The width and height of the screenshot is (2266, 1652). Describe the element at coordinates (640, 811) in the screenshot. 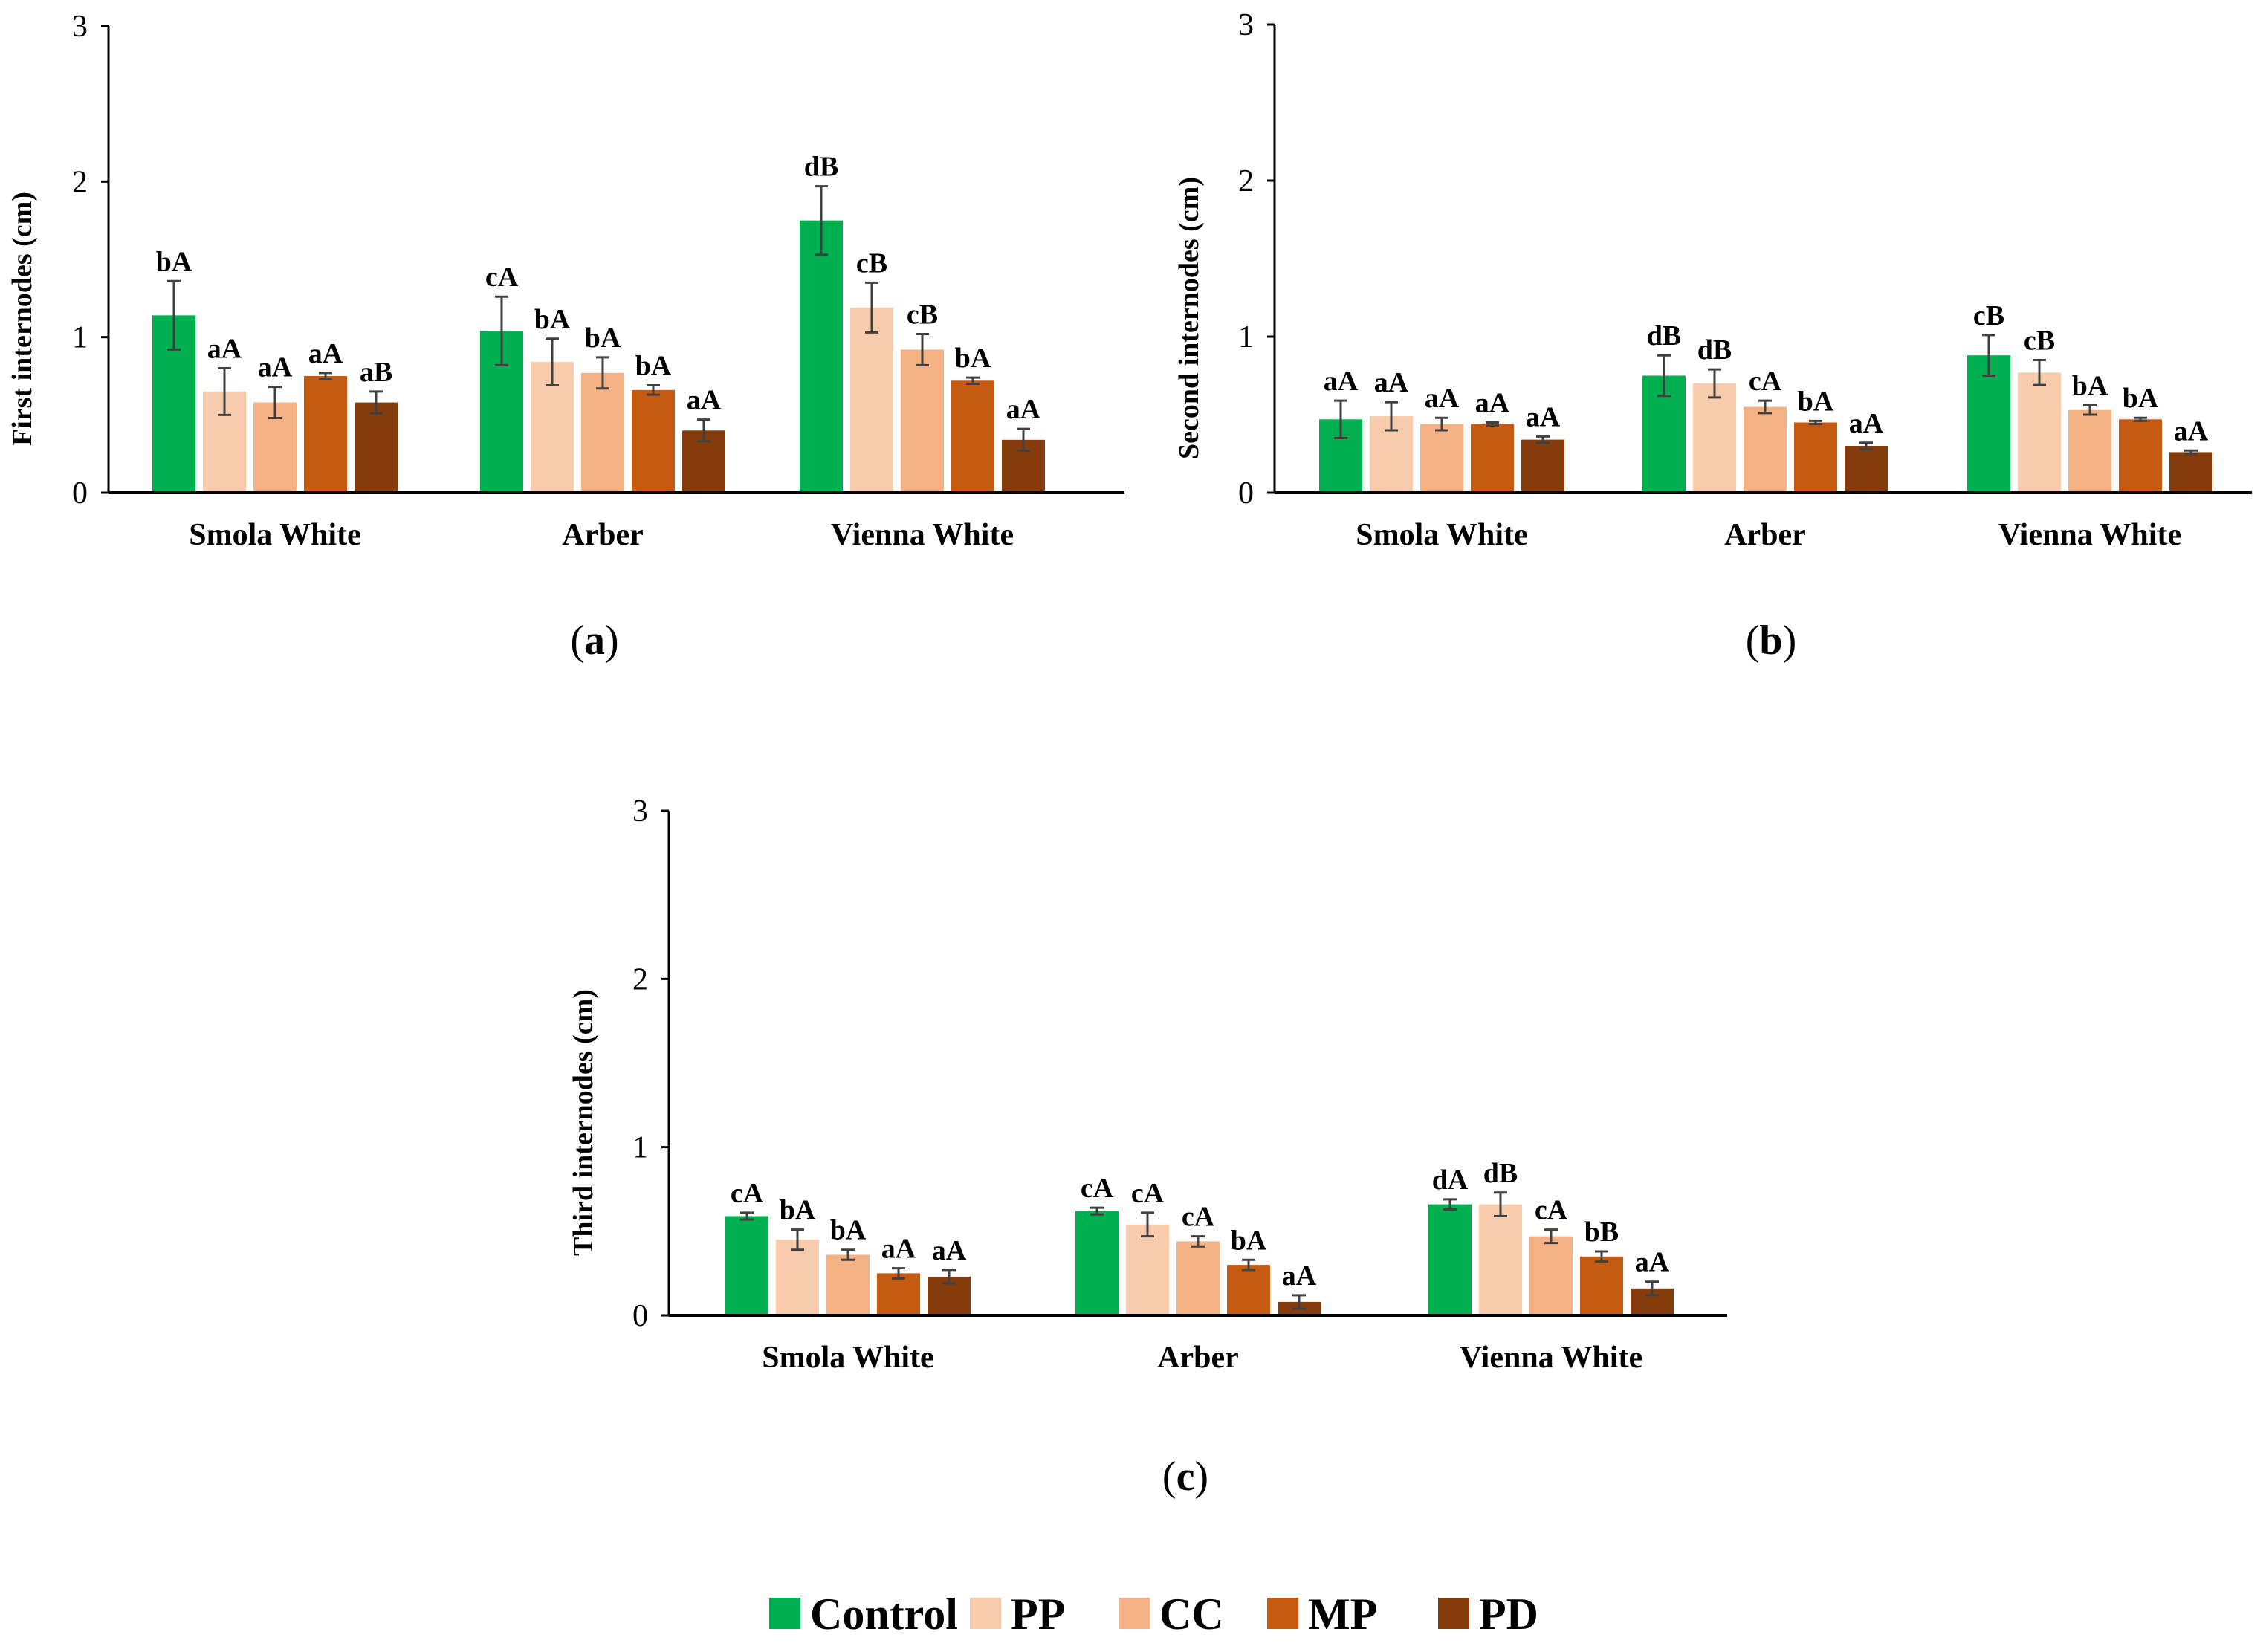

I see `y-tick-label: 3` at that location.